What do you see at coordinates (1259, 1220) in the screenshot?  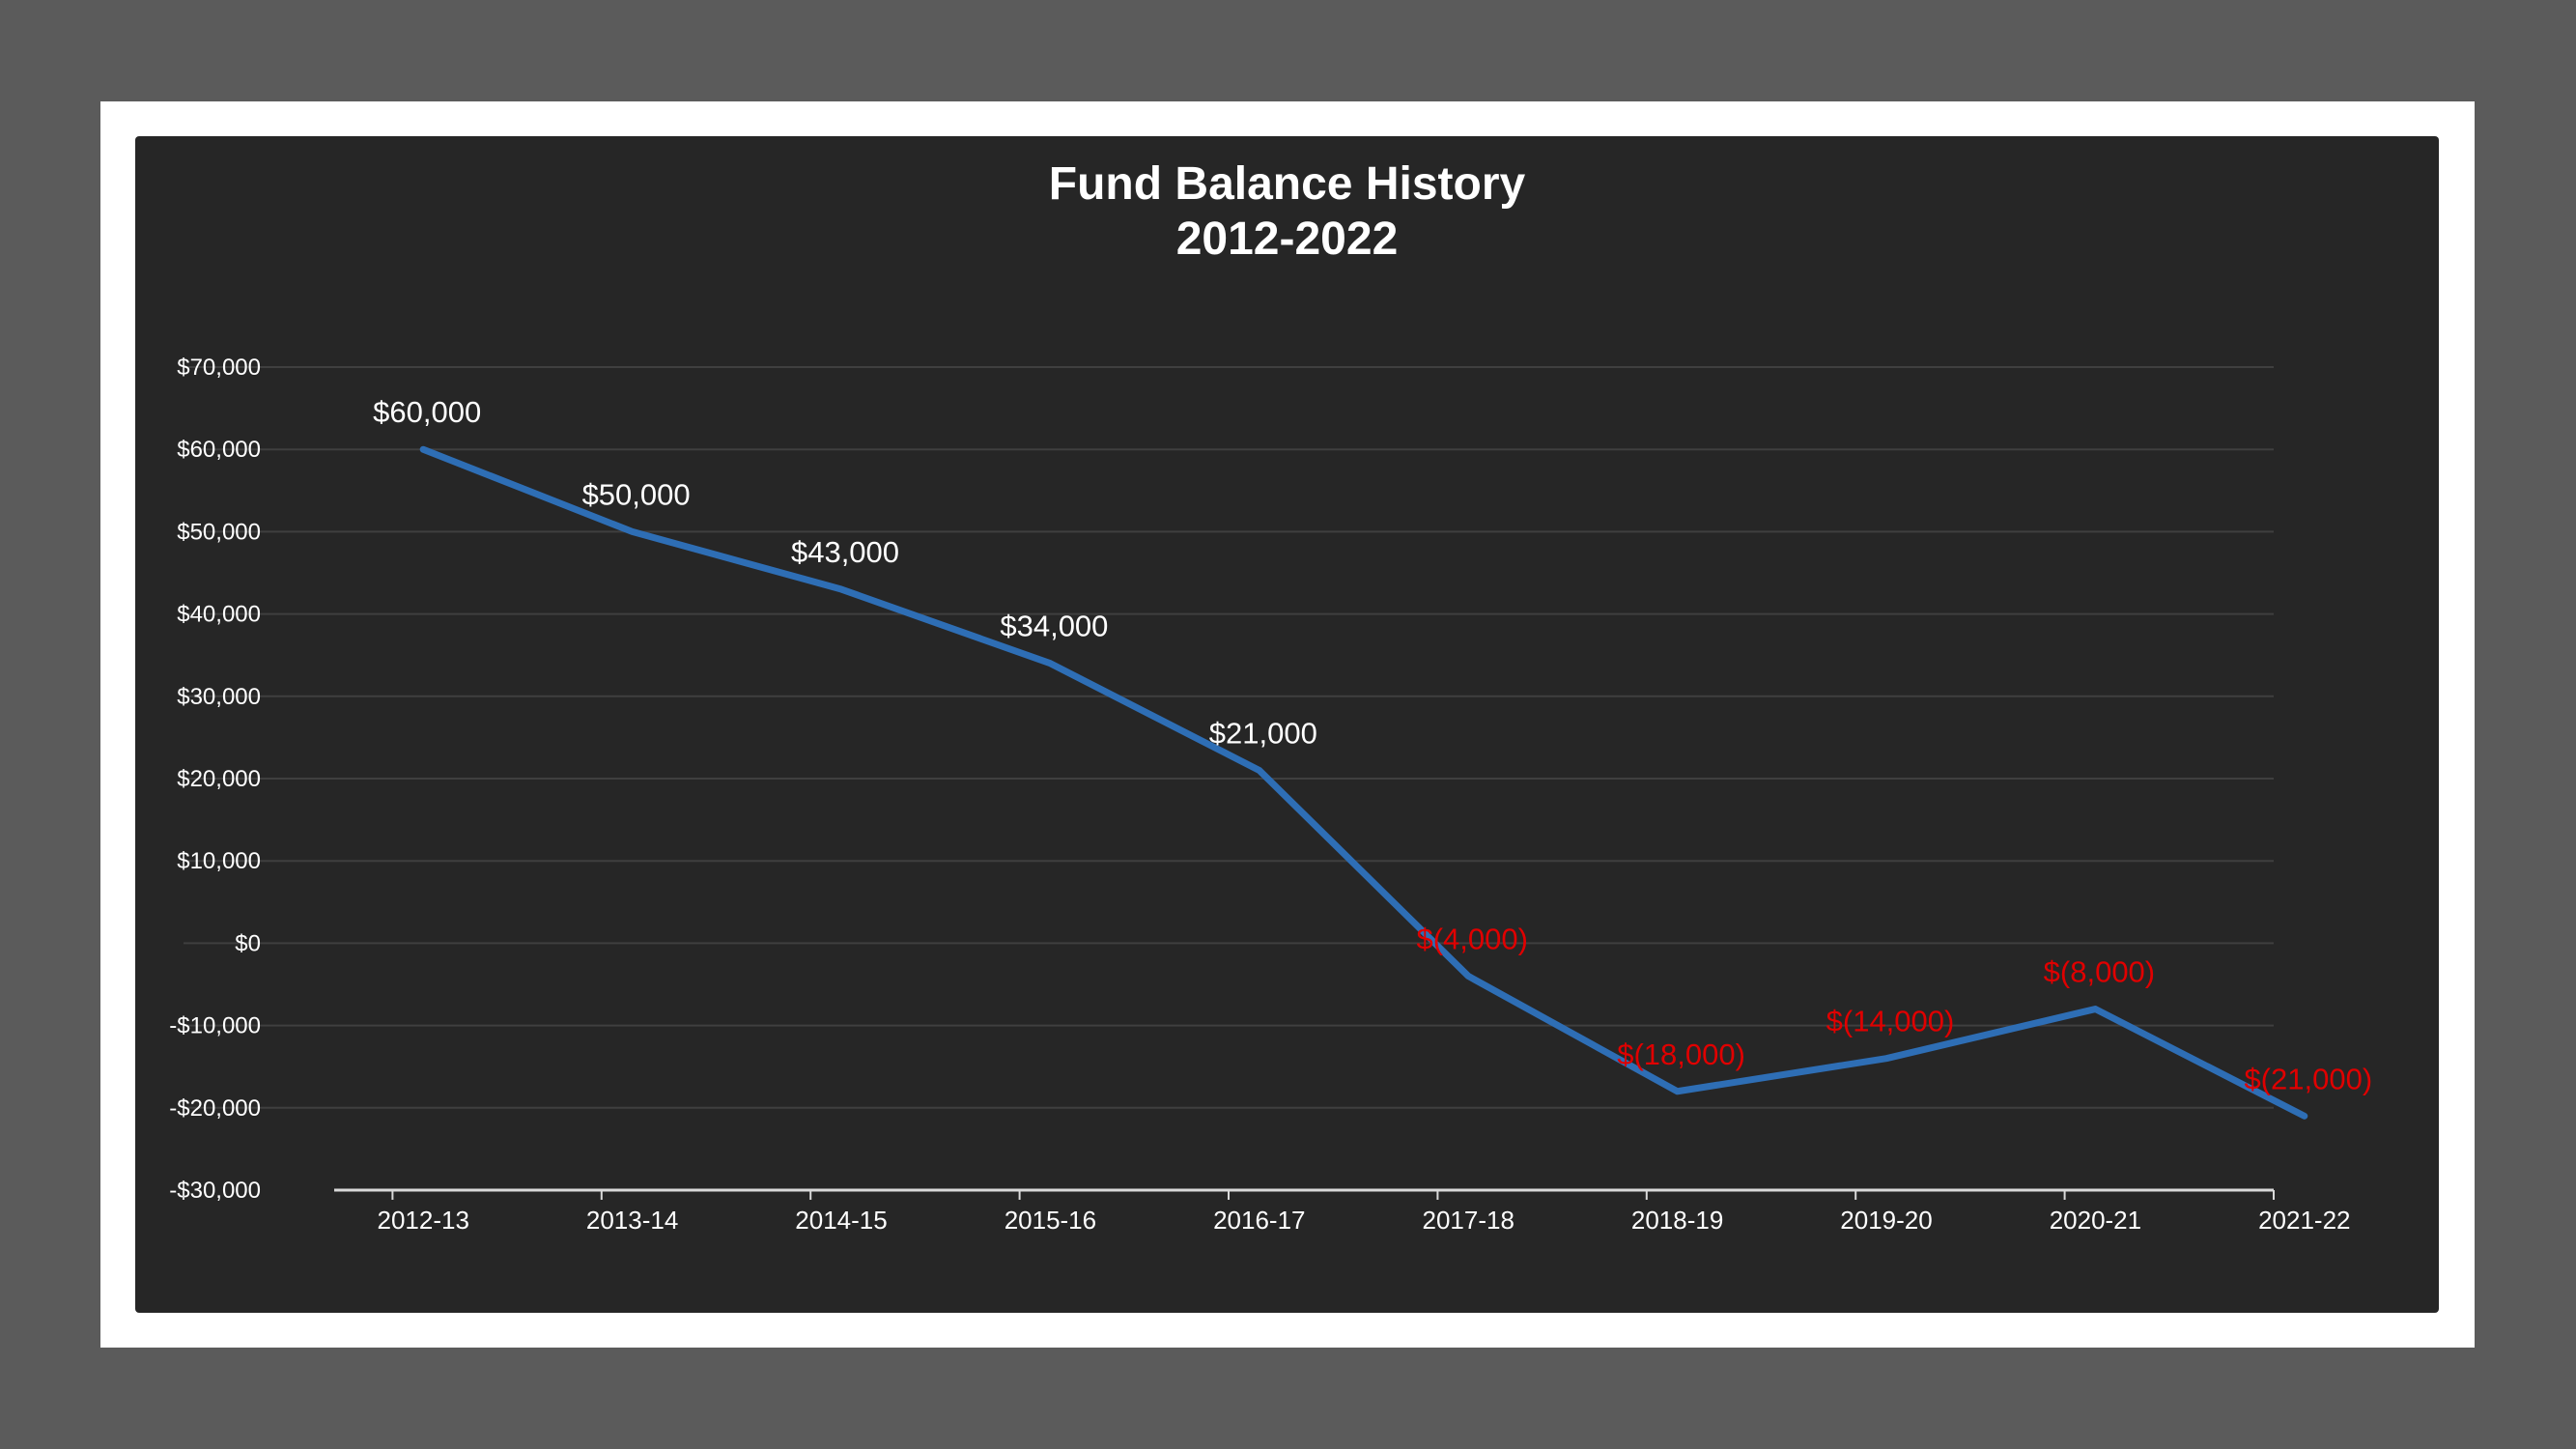 I see `x-tick-label: 2016-17` at bounding box center [1259, 1220].